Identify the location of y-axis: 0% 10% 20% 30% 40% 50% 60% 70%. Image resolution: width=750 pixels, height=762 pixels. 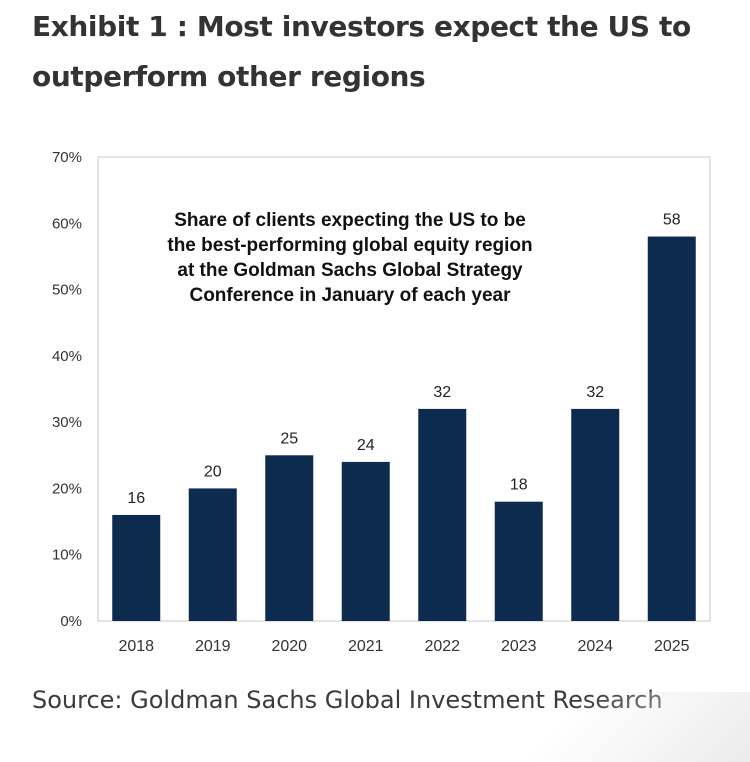
(67, 389).